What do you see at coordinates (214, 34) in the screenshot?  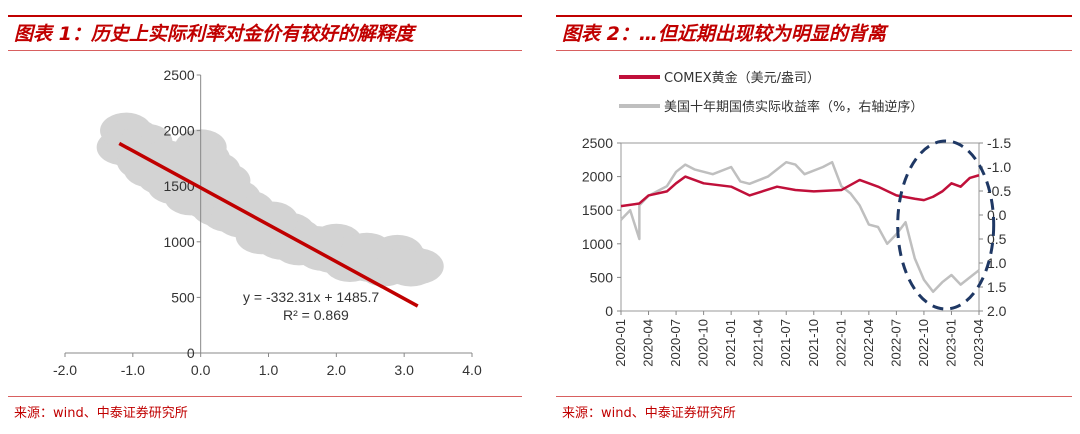 I see `chart-title: 图表 1：历史上实际利率对金价有较好的解释度` at bounding box center [214, 34].